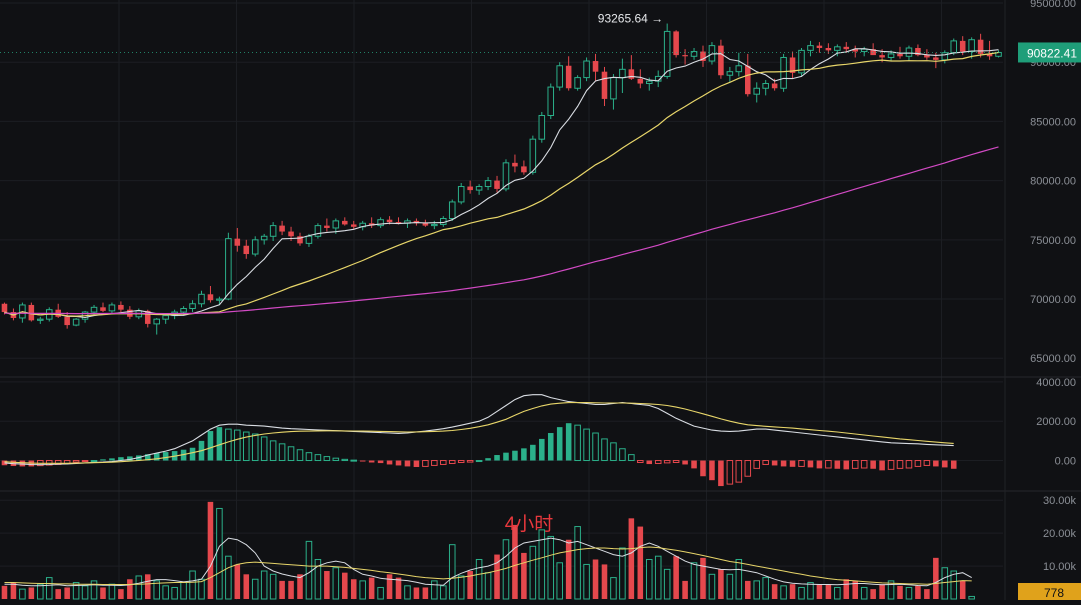 Image resolution: width=1081 pixels, height=605 pixels. I want to click on macd-axis-tick-label: 2000.00, so click(1056, 422).